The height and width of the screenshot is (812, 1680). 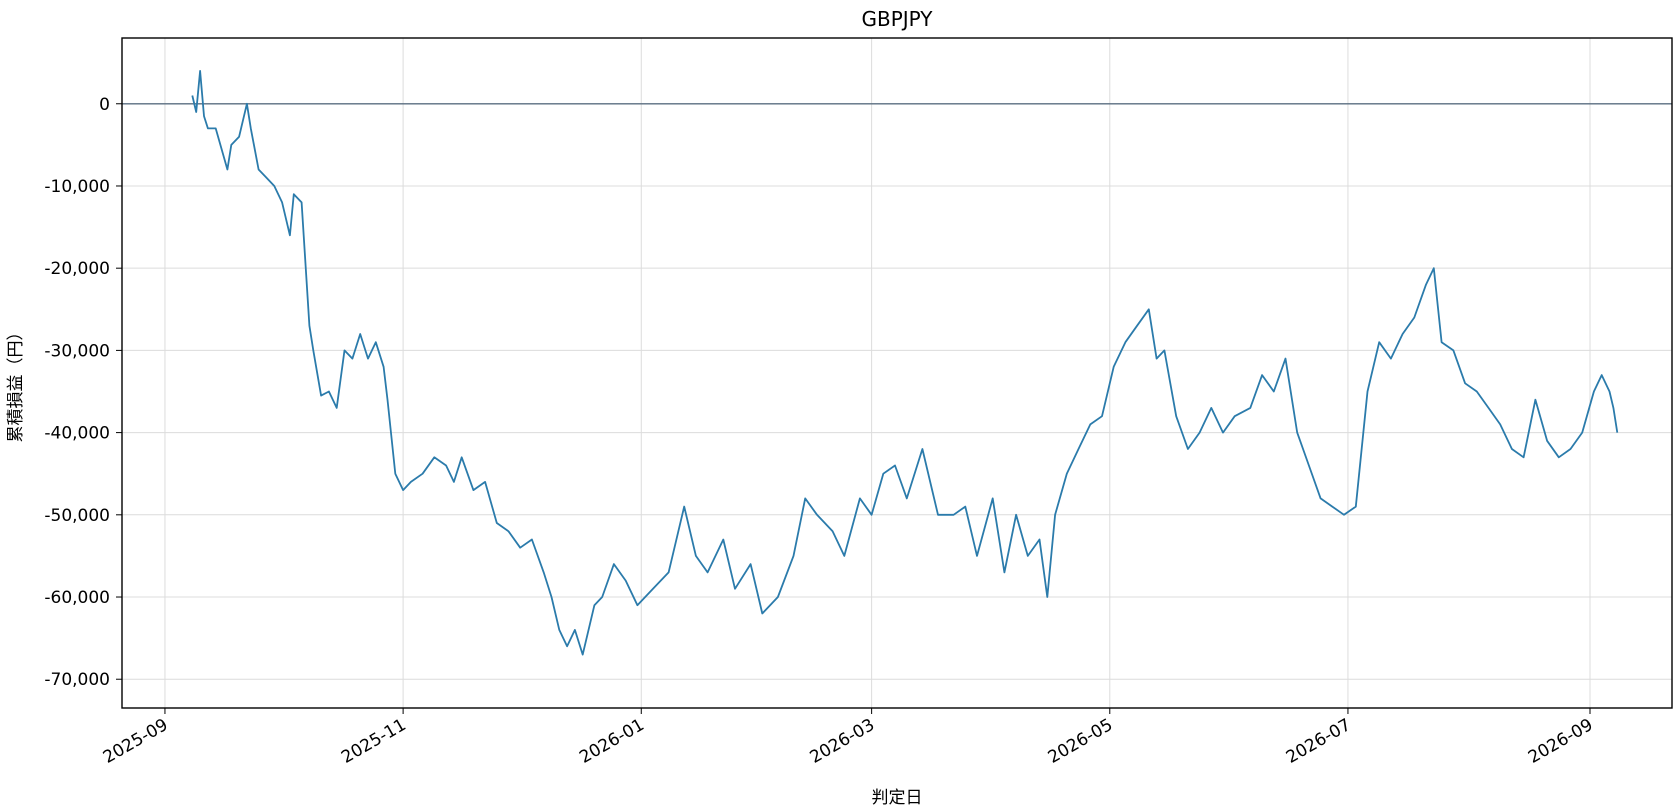 What do you see at coordinates (77, 598) in the screenshot?
I see `y-tick-label: -60,000` at bounding box center [77, 598].